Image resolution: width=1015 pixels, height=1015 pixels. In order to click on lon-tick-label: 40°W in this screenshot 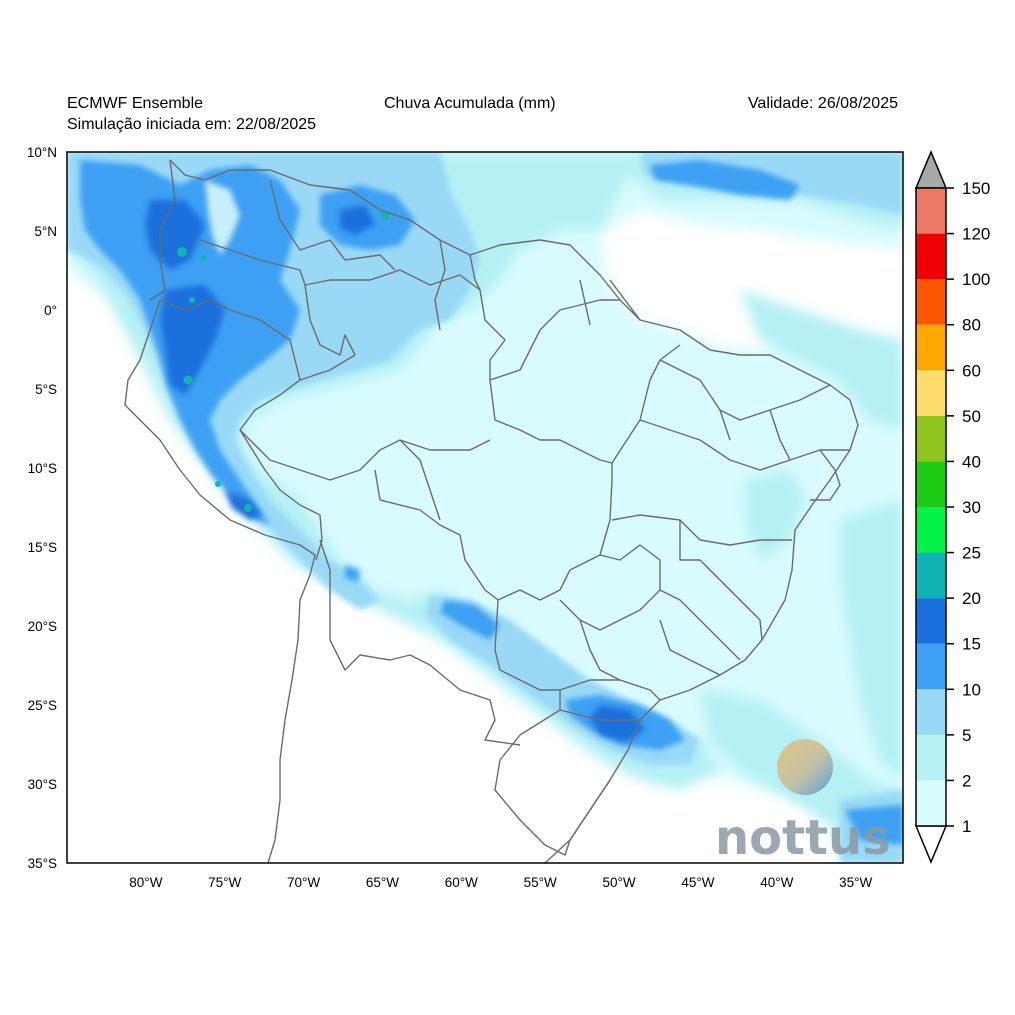, I will do `click(776, 882)`.